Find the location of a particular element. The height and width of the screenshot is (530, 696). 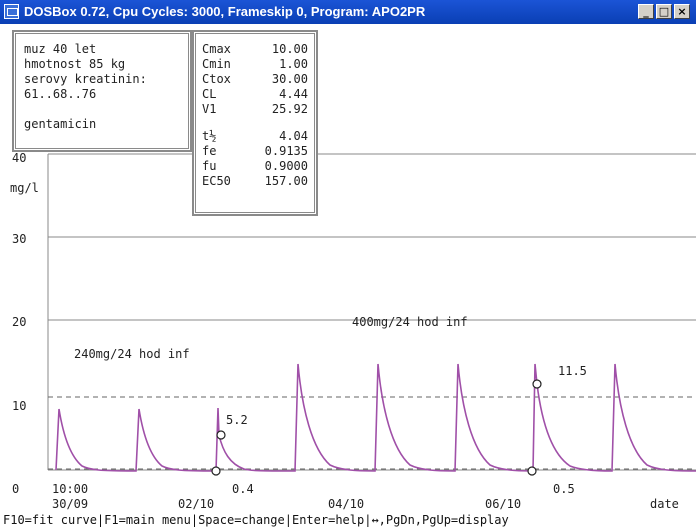

param-row-cmax: Cmax 10.00 is located at coordinates (255, 49).